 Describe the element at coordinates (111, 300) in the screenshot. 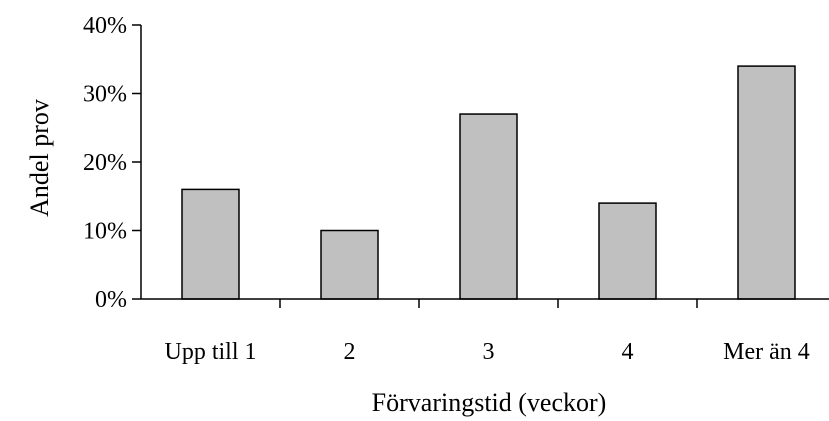

I see `y-tick-label: 0%` at that location.